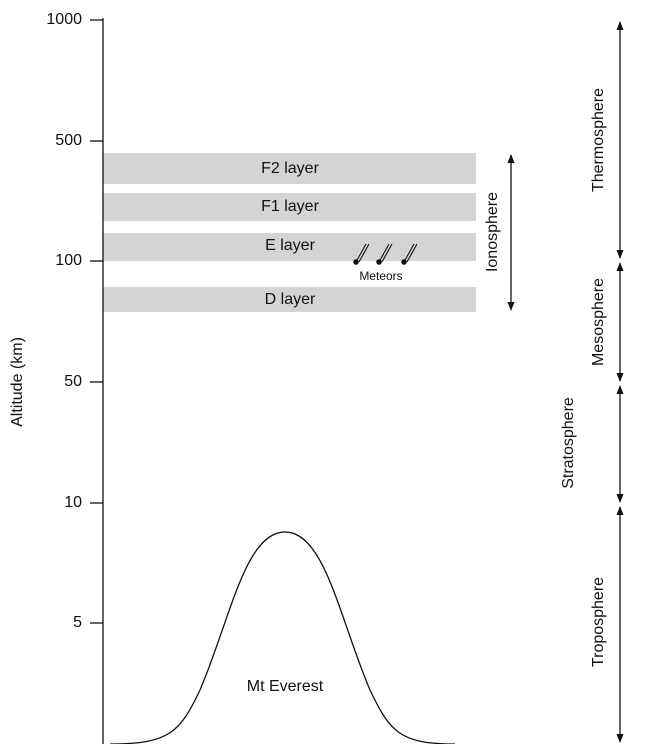  I want to click on layer-label: D layer, so click(290, 299).